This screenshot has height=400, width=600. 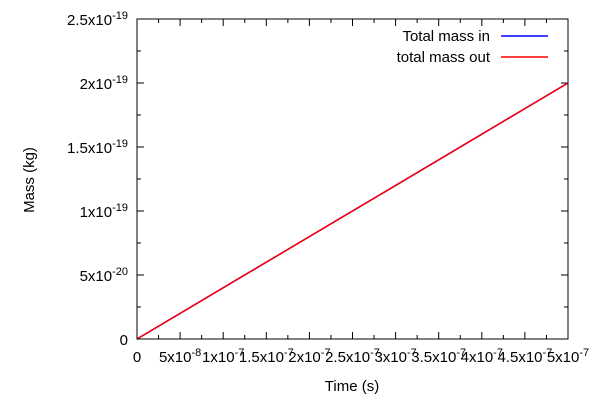 What do you see at coordinates (477, 357) in the screenshot?
I see `x-tick-label-base: 4x10` at bounding box center [477, 357].